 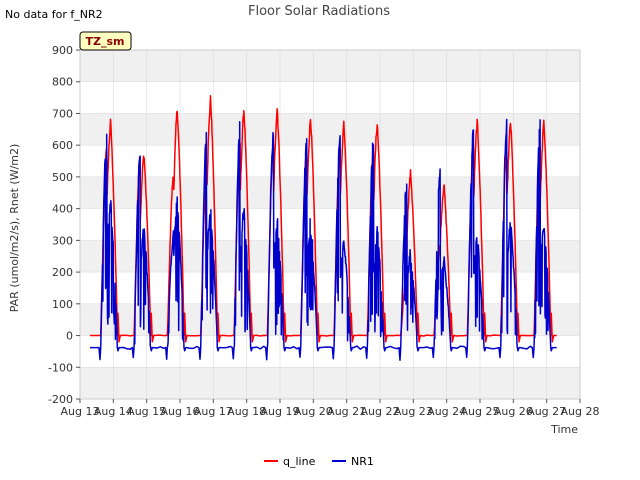 I want to click on y-tick-label: -100, so click(x=60, y=367).